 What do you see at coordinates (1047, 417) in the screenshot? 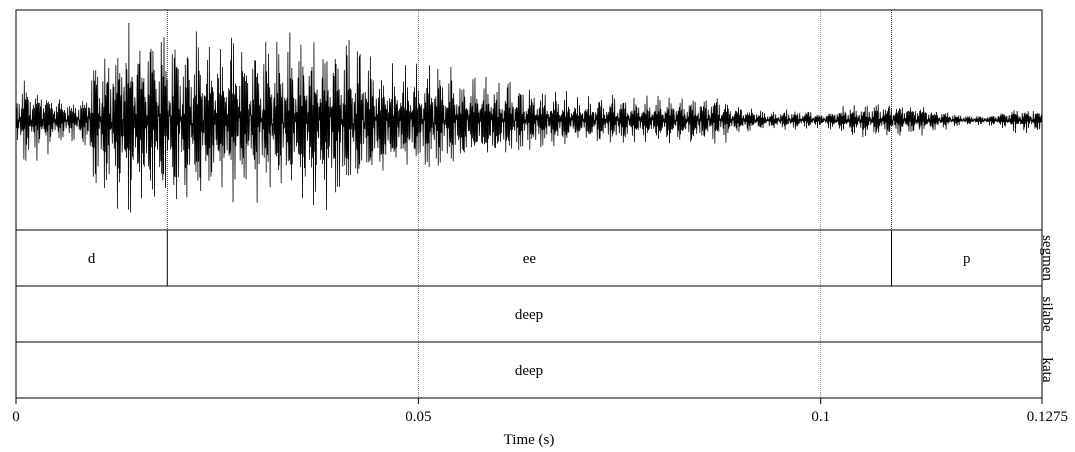
I see `x-tick-label: 0.1275` at bounding box center [1047, 417].